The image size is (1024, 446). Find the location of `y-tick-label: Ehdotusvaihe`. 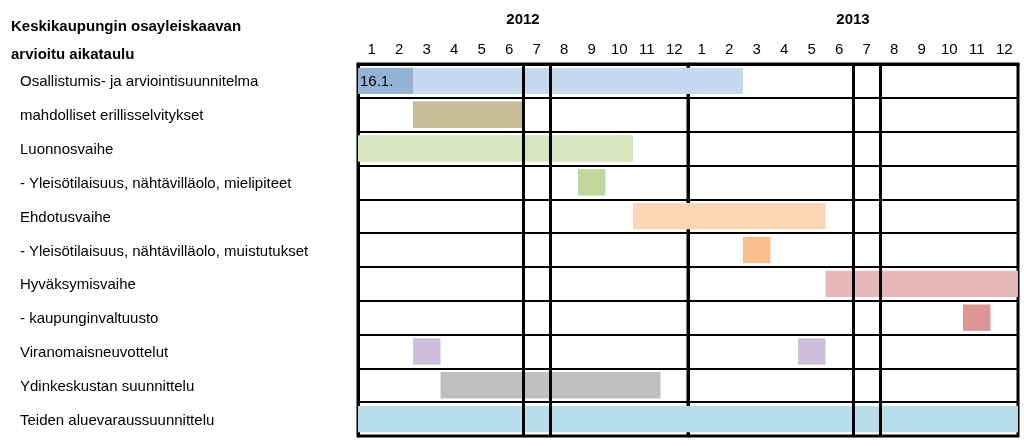

y-tick-label: Ehdotusvaihe is located at coordinates (65, 216).